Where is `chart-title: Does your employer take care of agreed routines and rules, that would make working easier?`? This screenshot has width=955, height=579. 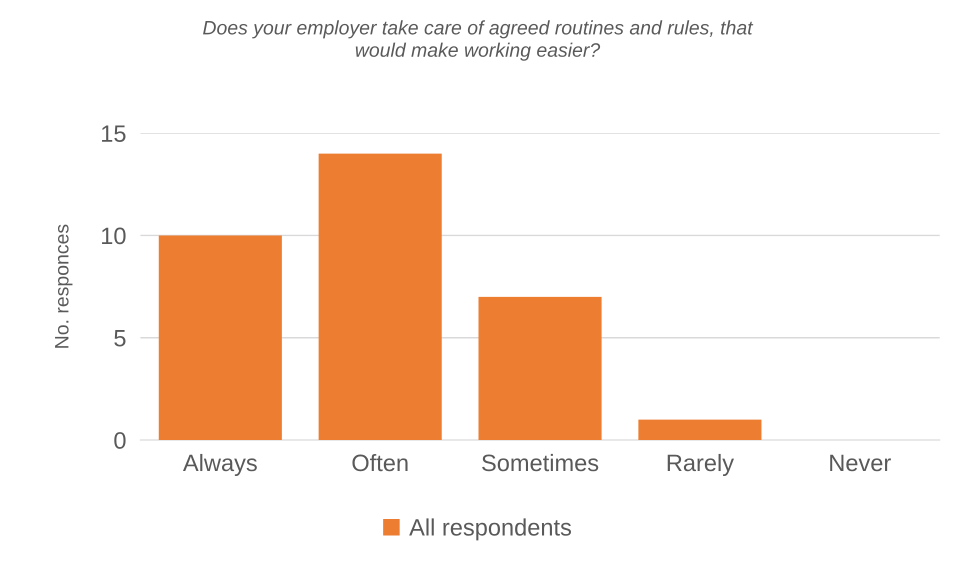
chart-title: Does your employer take care of agreed routines and rules, that would make working easier? is located at coordinates (478, 40).